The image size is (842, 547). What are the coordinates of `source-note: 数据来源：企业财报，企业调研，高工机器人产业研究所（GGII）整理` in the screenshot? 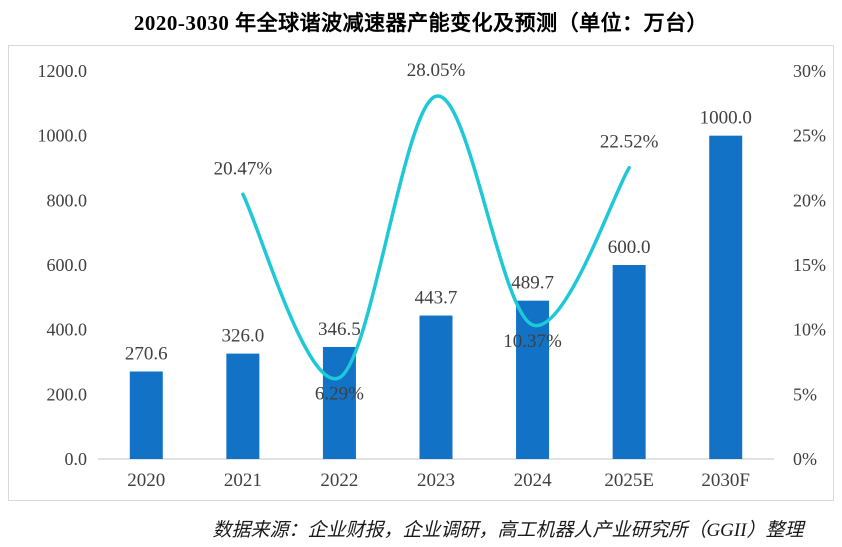 It's located at (508, 530).